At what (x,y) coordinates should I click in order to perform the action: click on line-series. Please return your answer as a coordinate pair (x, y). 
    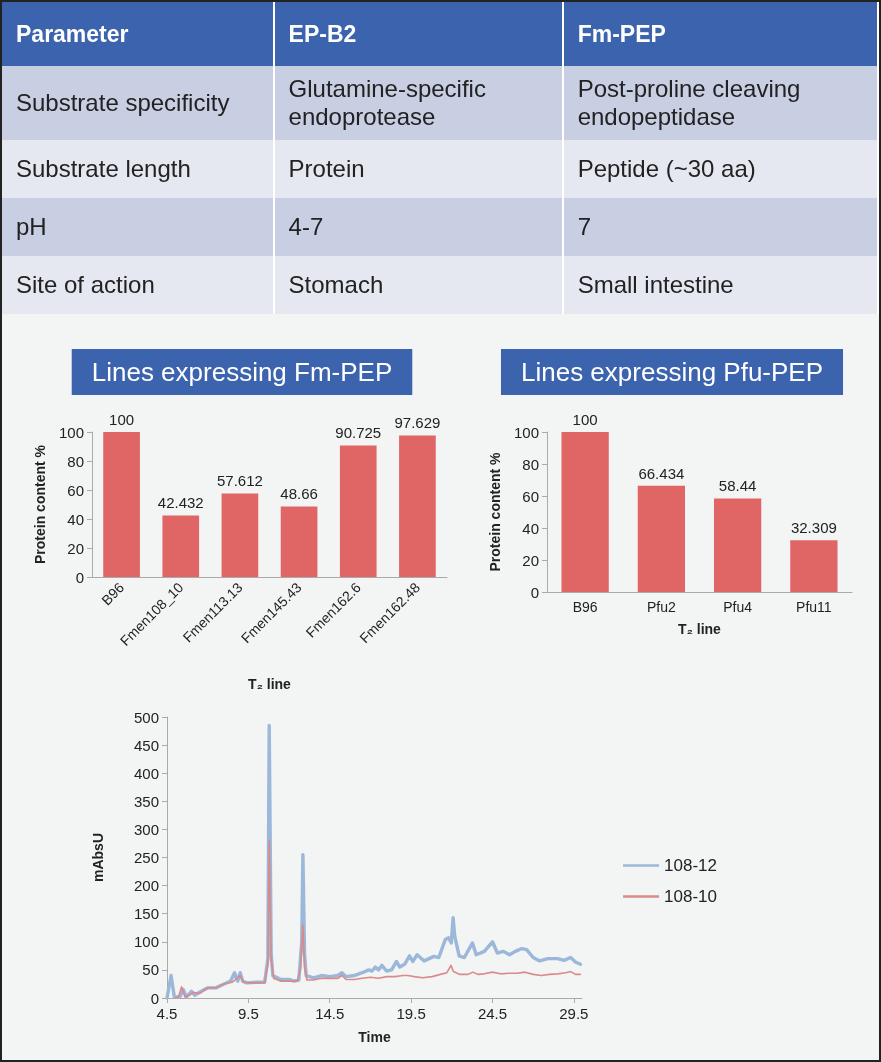
    Looking at the image, I should click on (378, 919).